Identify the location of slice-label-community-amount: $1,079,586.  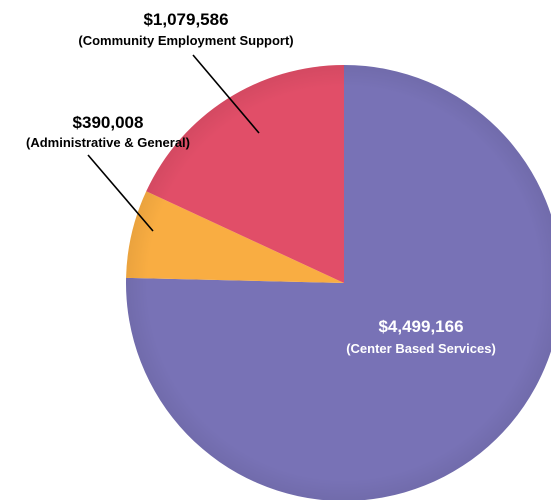
(185, 19).